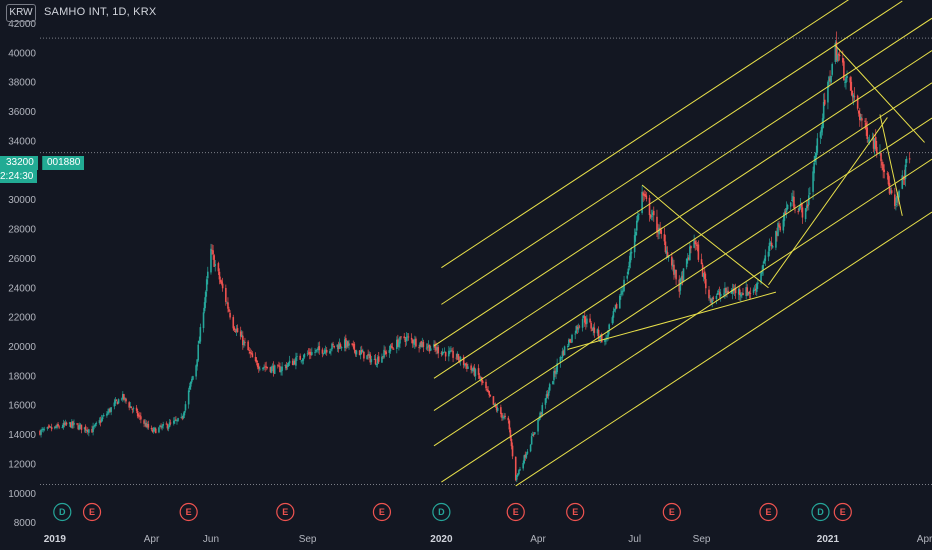 The height and width of the screenshot is (550, 932). What do you see at coordinates (22, 259) in the screenshot?
I see `y-tick-label: 26000` at bounding box center [22, 259].